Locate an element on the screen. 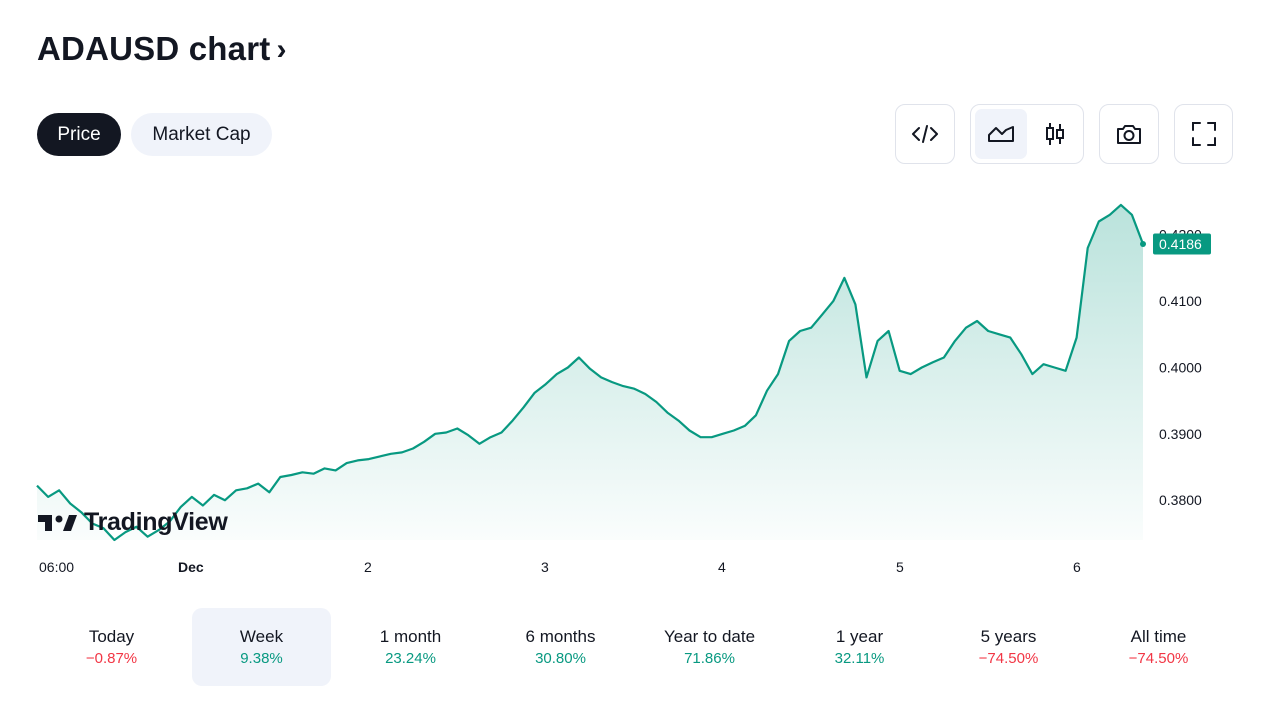 The width and height of the screenshot is (1280, 720). x-tick-label: 4 is located at coordinates (722, 567).